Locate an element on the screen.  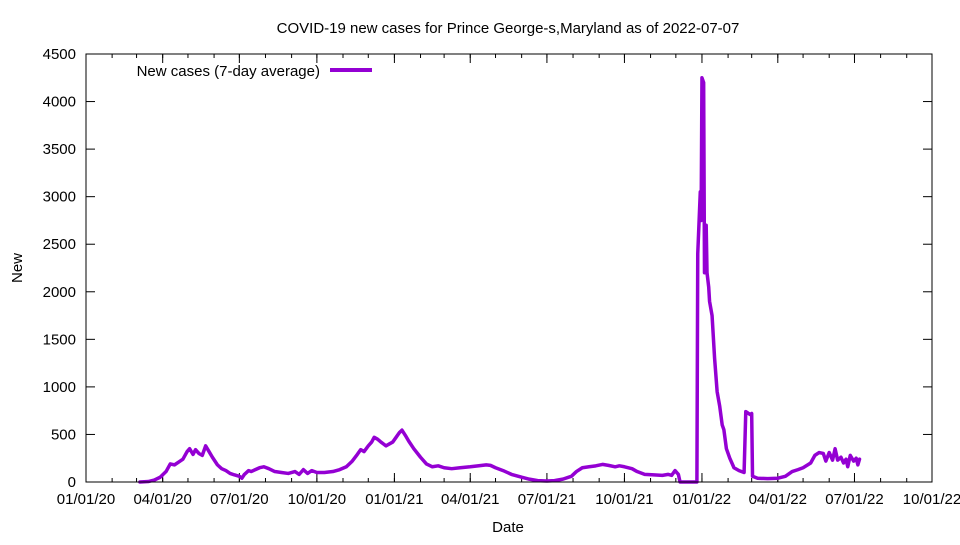
legend: New cases (7-day average) is located at coordinates (254, 71).